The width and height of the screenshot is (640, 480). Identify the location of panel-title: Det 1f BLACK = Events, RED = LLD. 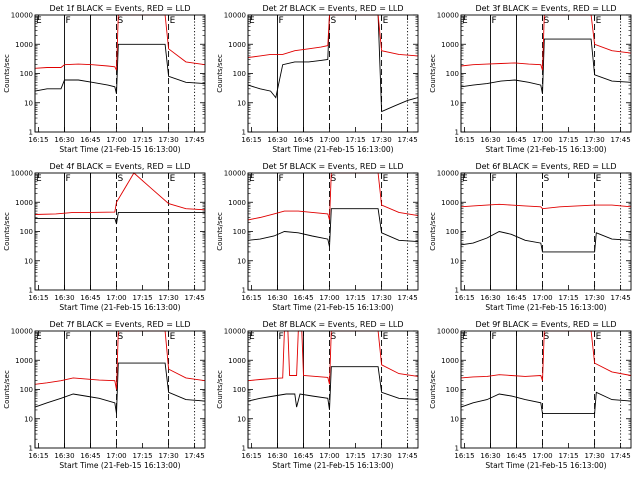
(119, 8).